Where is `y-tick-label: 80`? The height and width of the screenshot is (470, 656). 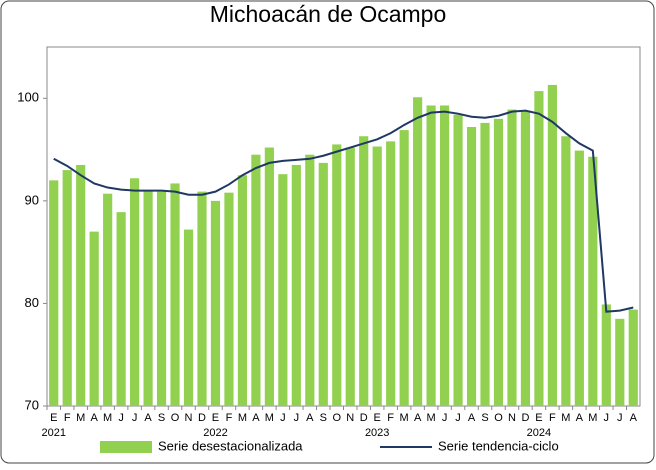 y-tick-label: 80 is located at coordinates (32, 302).